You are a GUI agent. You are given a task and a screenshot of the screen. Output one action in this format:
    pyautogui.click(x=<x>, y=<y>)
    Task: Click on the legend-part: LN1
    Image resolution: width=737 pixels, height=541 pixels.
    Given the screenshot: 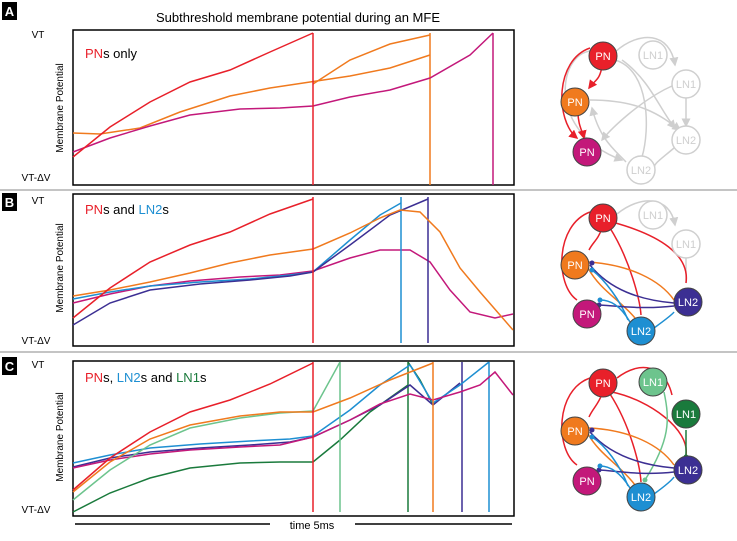 What is the action you would take?
    pyautogui.click(x=188, y=377)
    